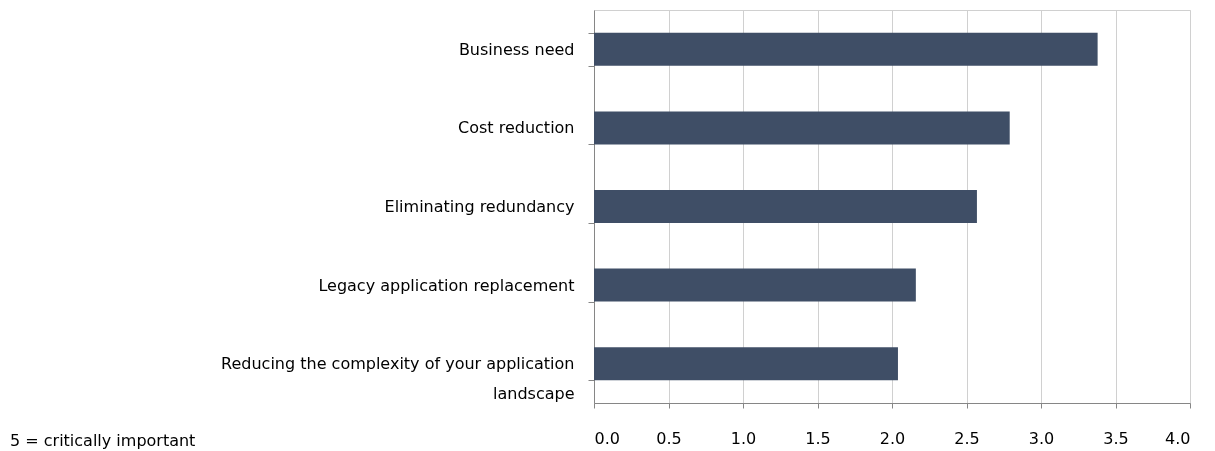  What do you see at coordinates (818, 438) in the screenshot?
I see `x-tick-label: 1.5` at bounding box center [818, 438].